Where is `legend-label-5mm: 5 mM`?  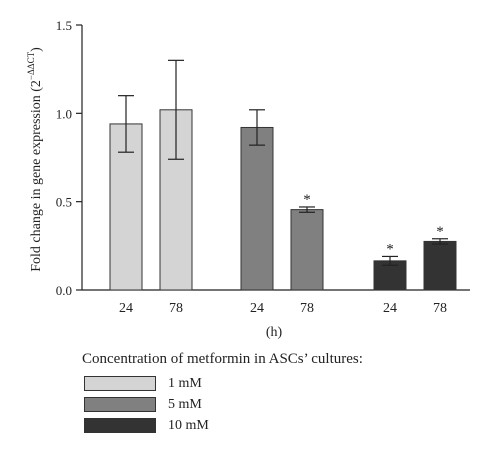 legend-label-5mm: 5 mM is located at coordinates (185, 404).